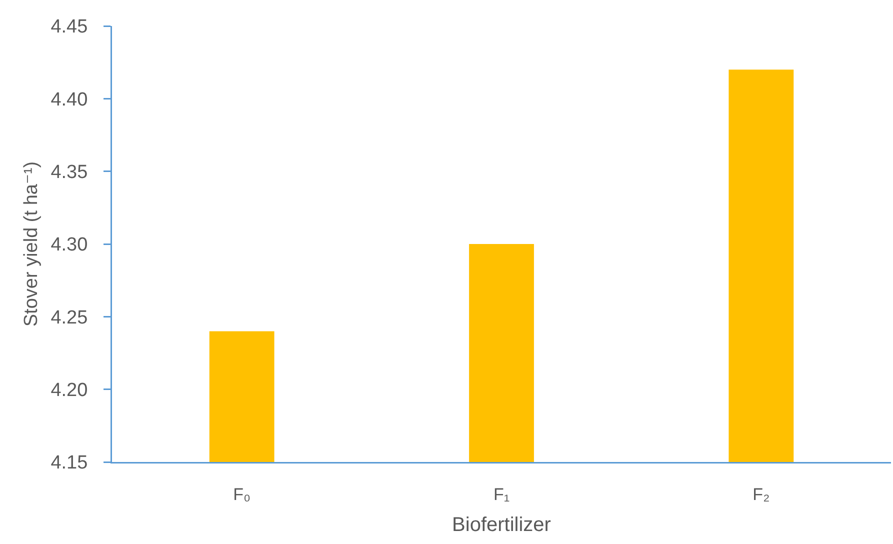 The height and width of the screenshot is (544, 893). What do you see at coordinates (31, 244) in the screenshot?
I see `y-axis-title: Stover yield (t ha⁻¹)` at bounding box center [31, 244].